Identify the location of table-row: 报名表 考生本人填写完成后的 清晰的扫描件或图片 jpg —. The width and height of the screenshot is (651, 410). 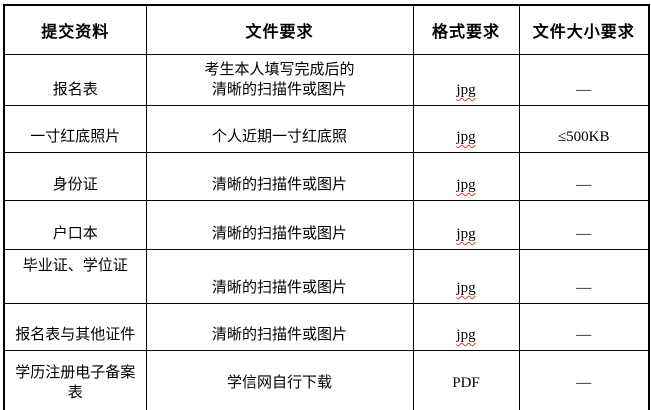
(326, 80).